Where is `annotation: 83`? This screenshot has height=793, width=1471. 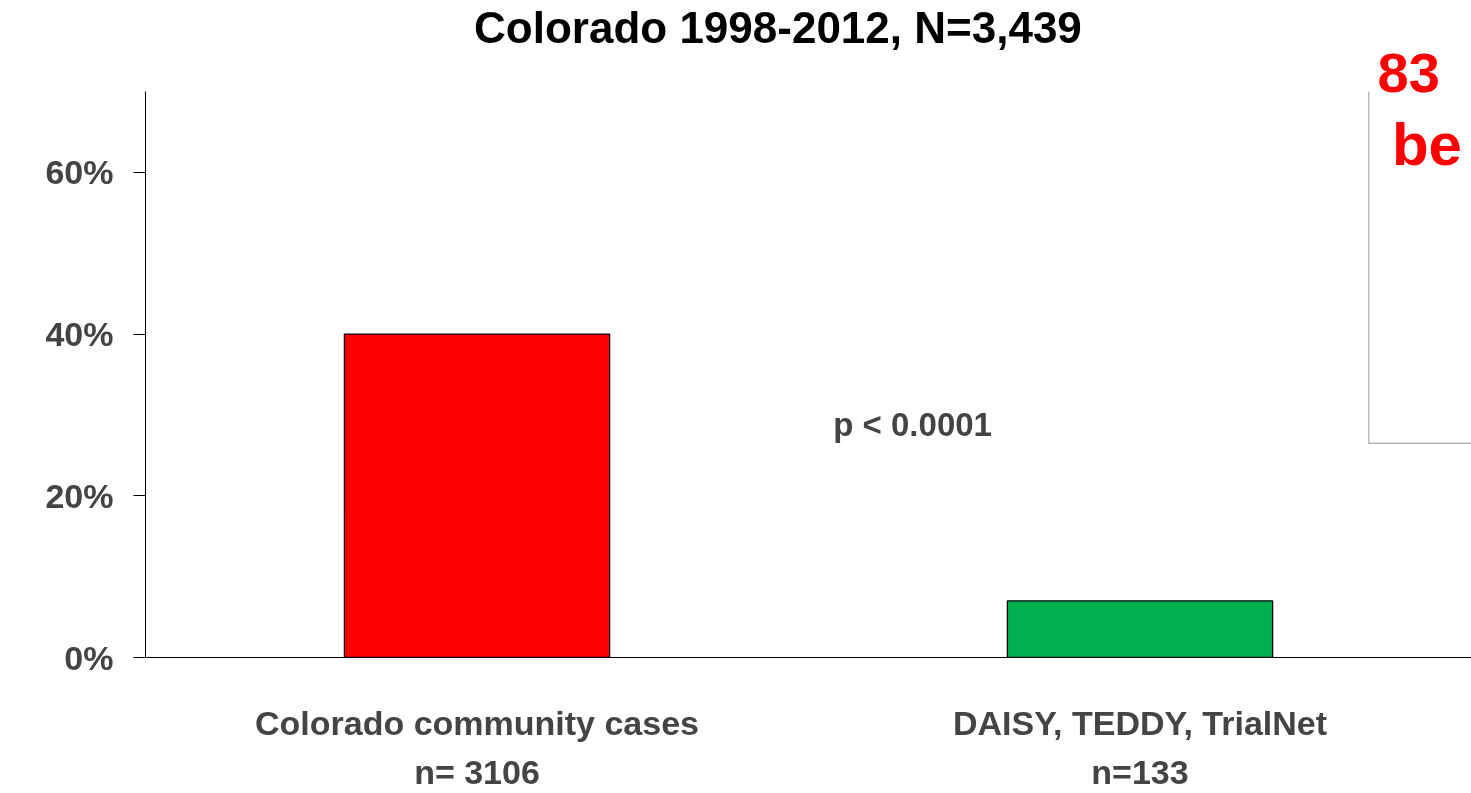 annotation: 83 is located at coordinates (1408, 72).